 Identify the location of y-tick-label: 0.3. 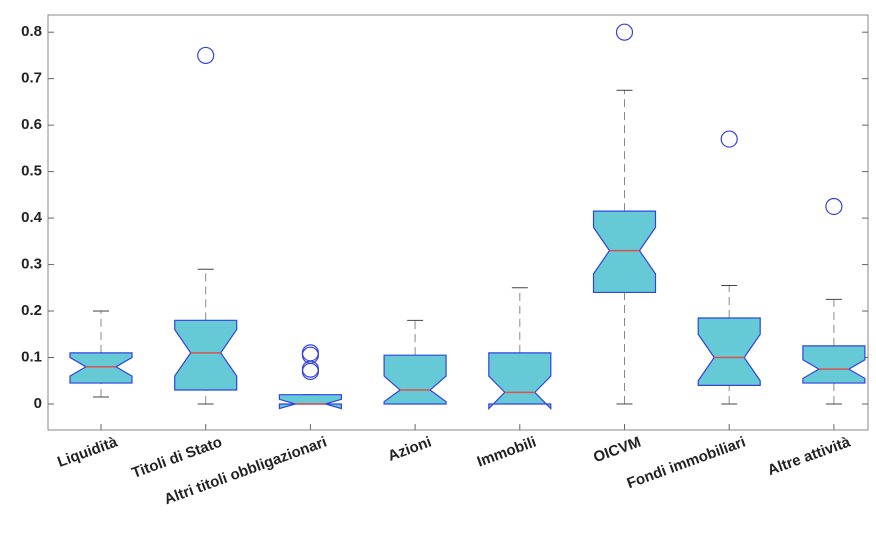
(31, 264).